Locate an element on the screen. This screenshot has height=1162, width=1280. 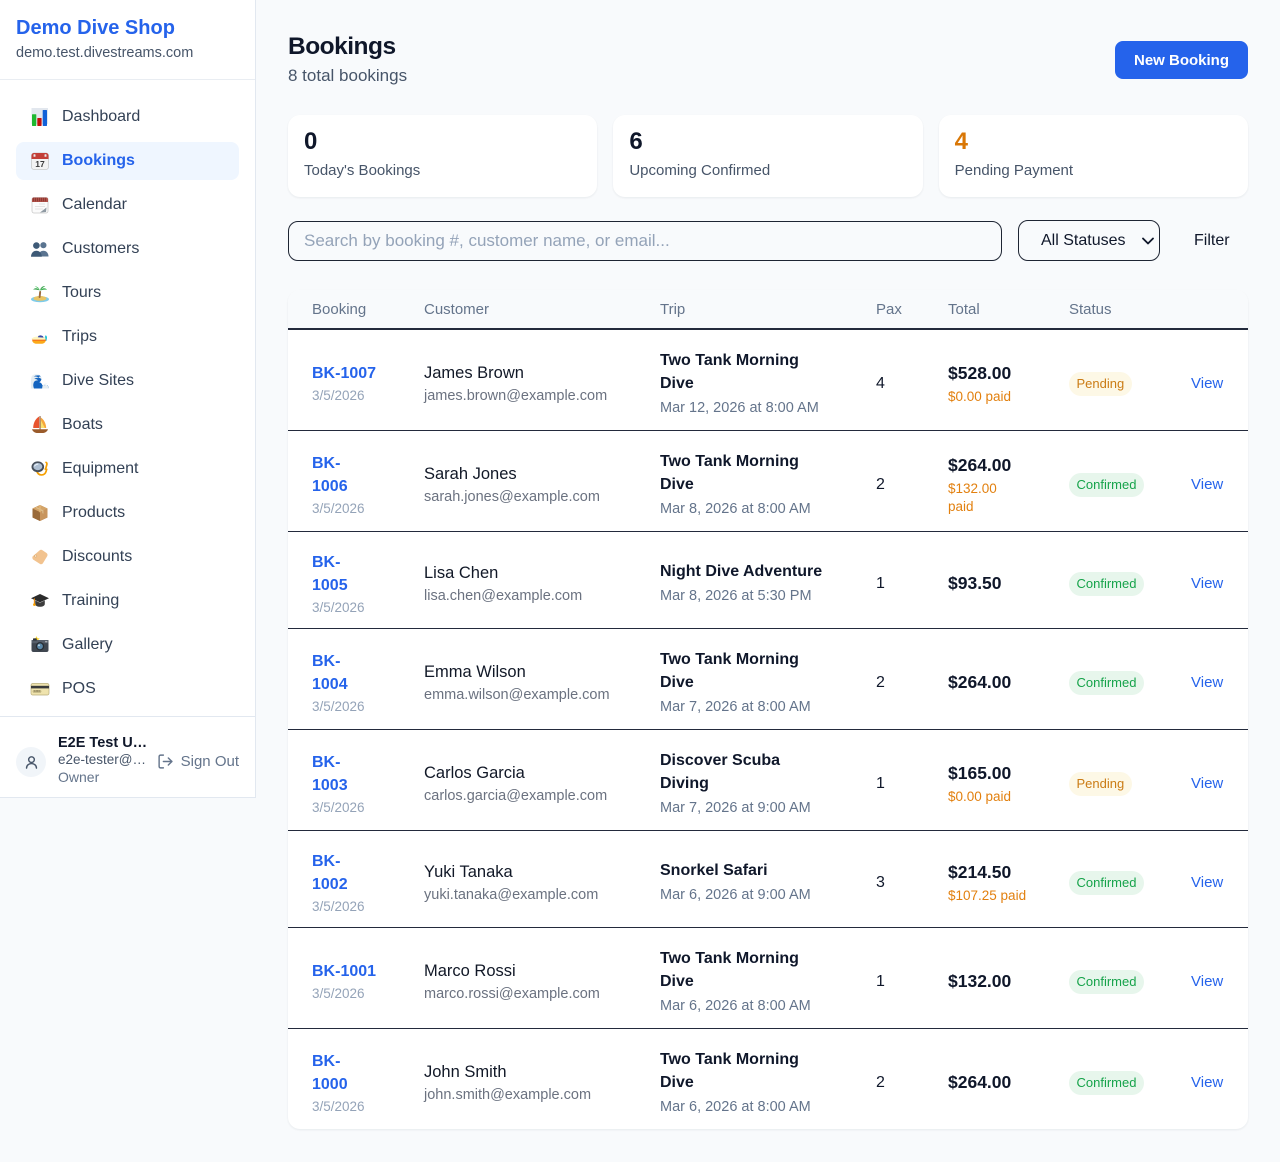
svg-text: 1234 is located at coordinates (37, 691).